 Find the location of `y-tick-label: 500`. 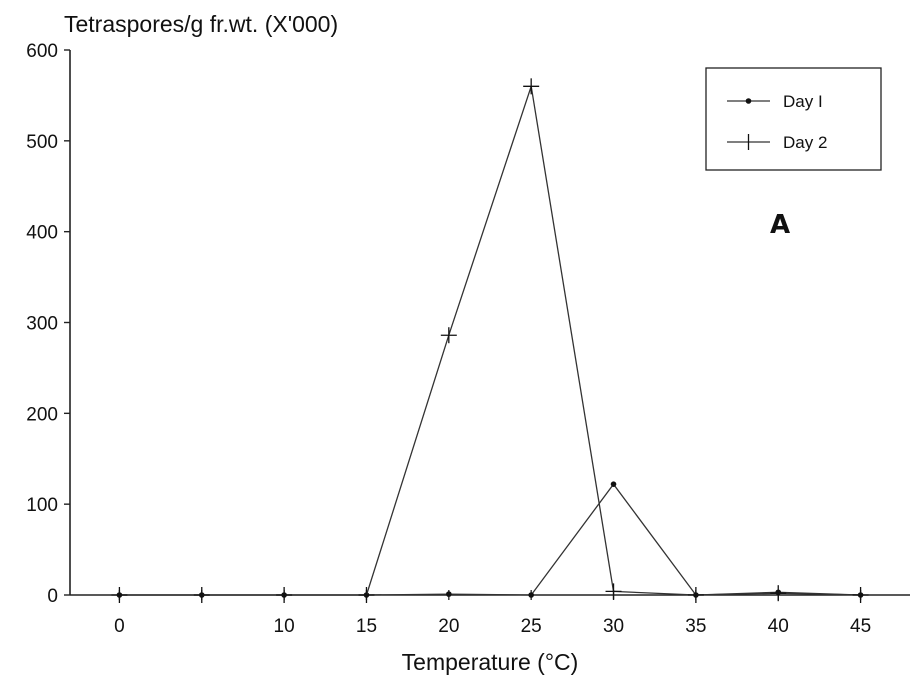

y-tick-label: 500 is located at coordinates (42, 142).